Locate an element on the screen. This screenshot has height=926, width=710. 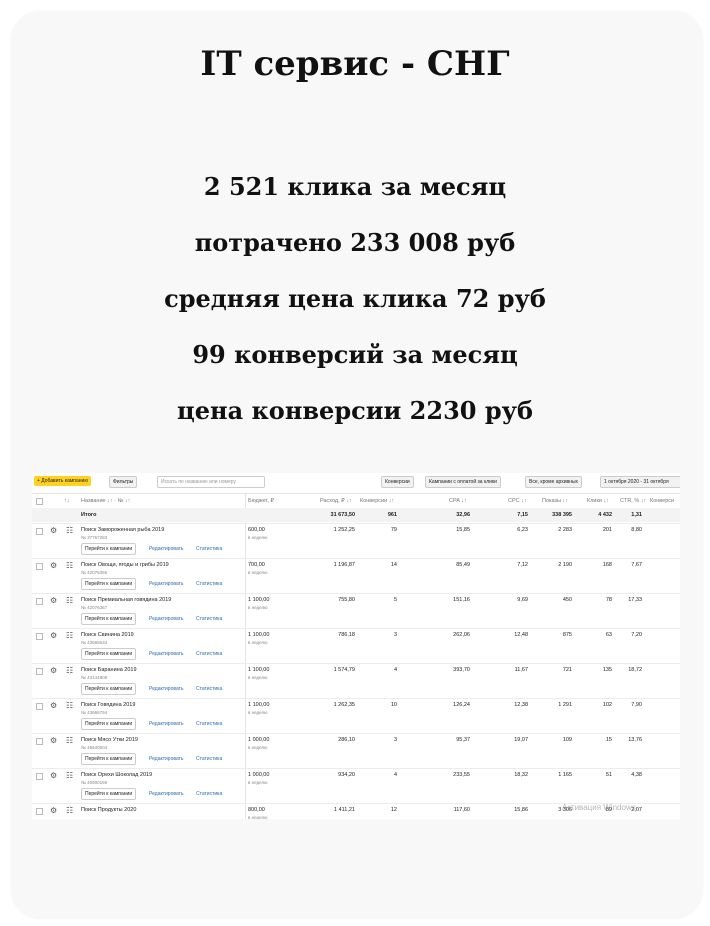
total-cpa: 32,96 is located at coordinates (463, 515).